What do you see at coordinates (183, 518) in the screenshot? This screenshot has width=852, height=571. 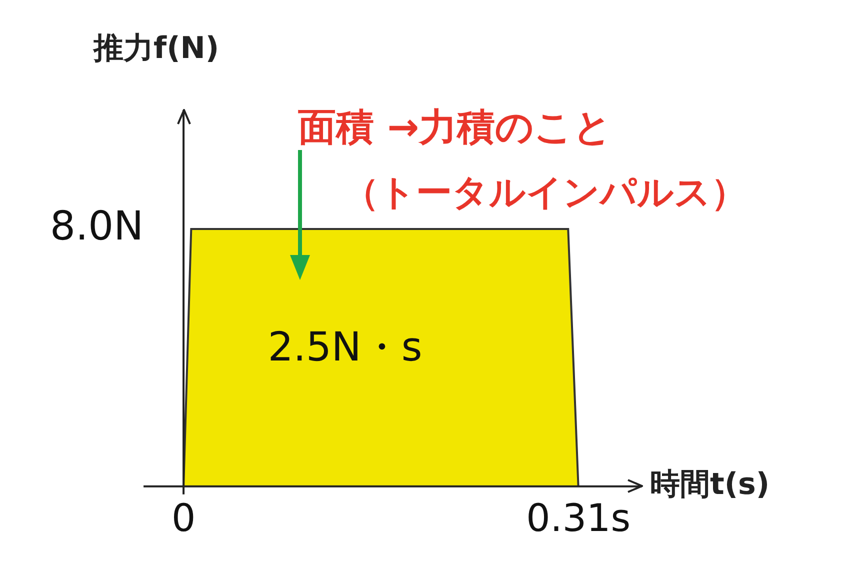 I see `x-tick-label: 0` at bounding box center [183, 518].